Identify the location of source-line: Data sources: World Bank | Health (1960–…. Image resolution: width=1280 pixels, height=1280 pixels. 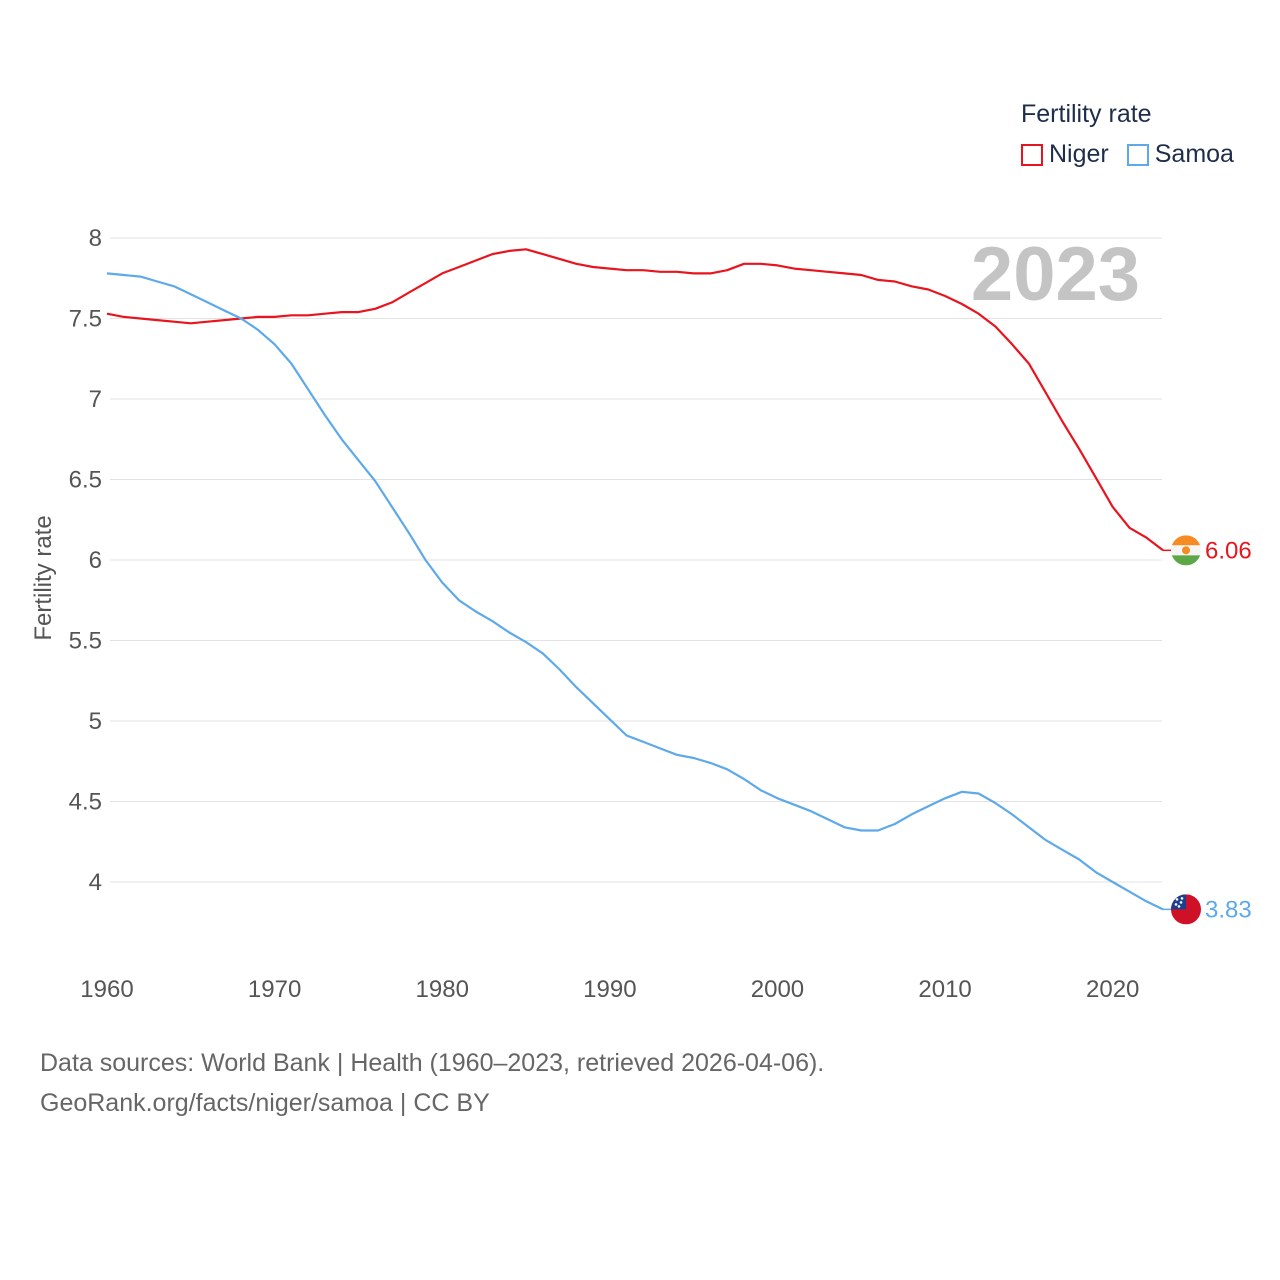
(432, 1063).